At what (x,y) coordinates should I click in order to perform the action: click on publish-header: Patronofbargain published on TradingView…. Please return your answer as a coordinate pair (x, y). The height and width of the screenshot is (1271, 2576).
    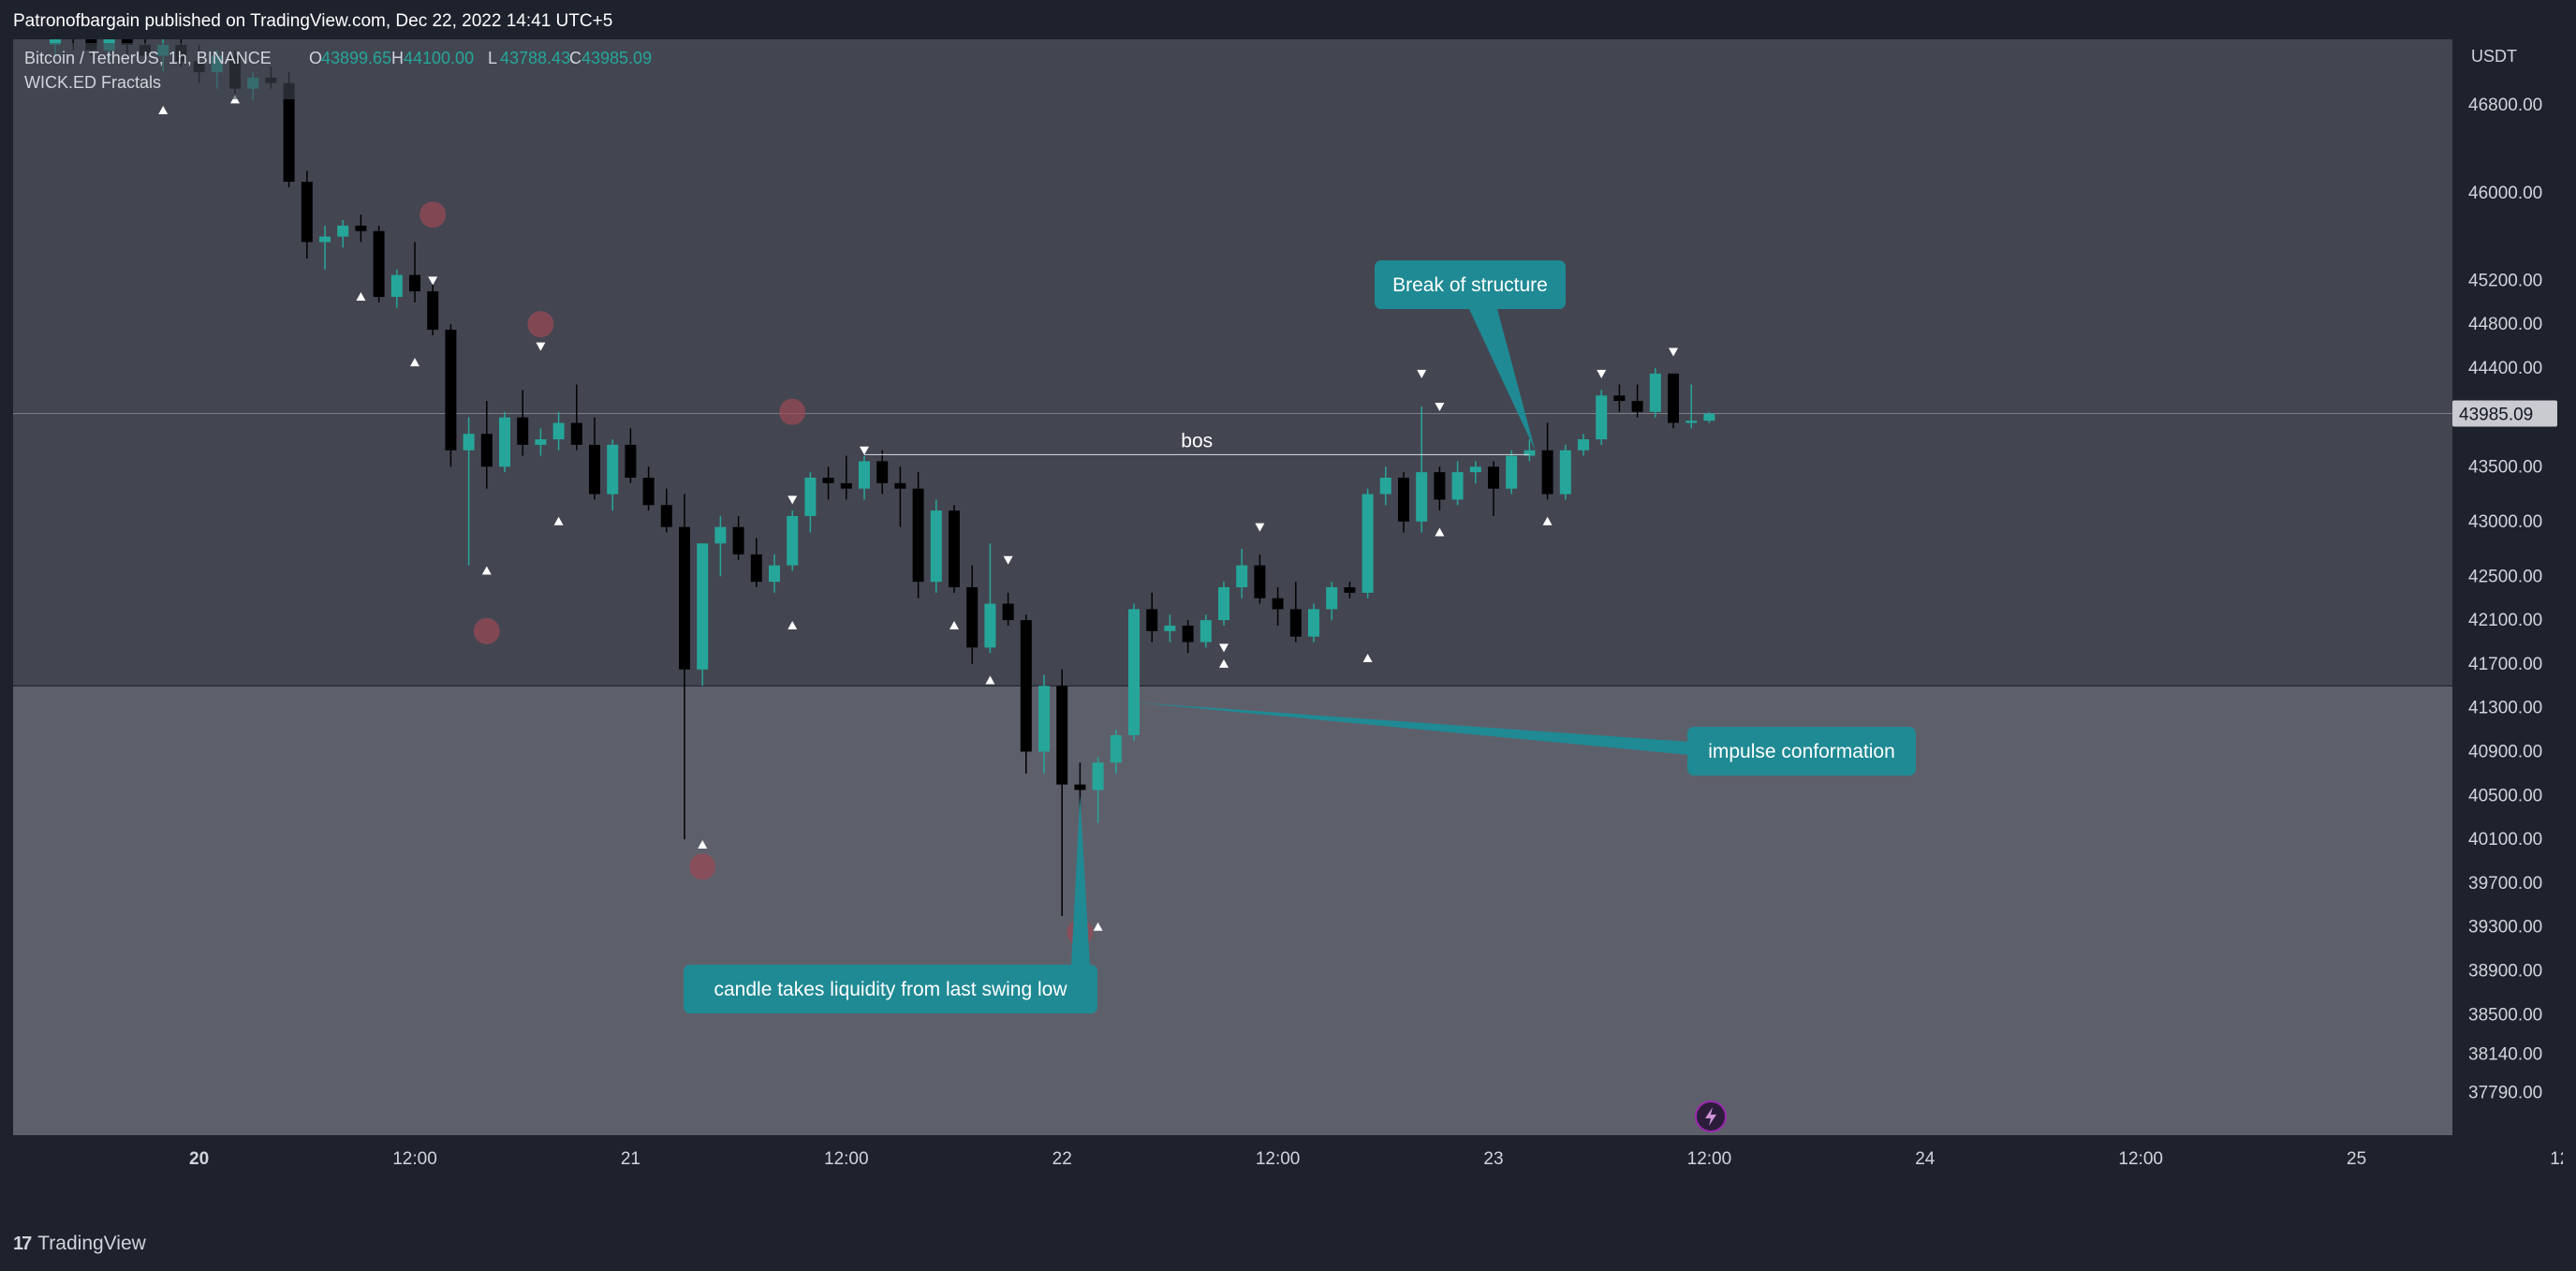
    Looking at the image, I should click on (1288, 20).